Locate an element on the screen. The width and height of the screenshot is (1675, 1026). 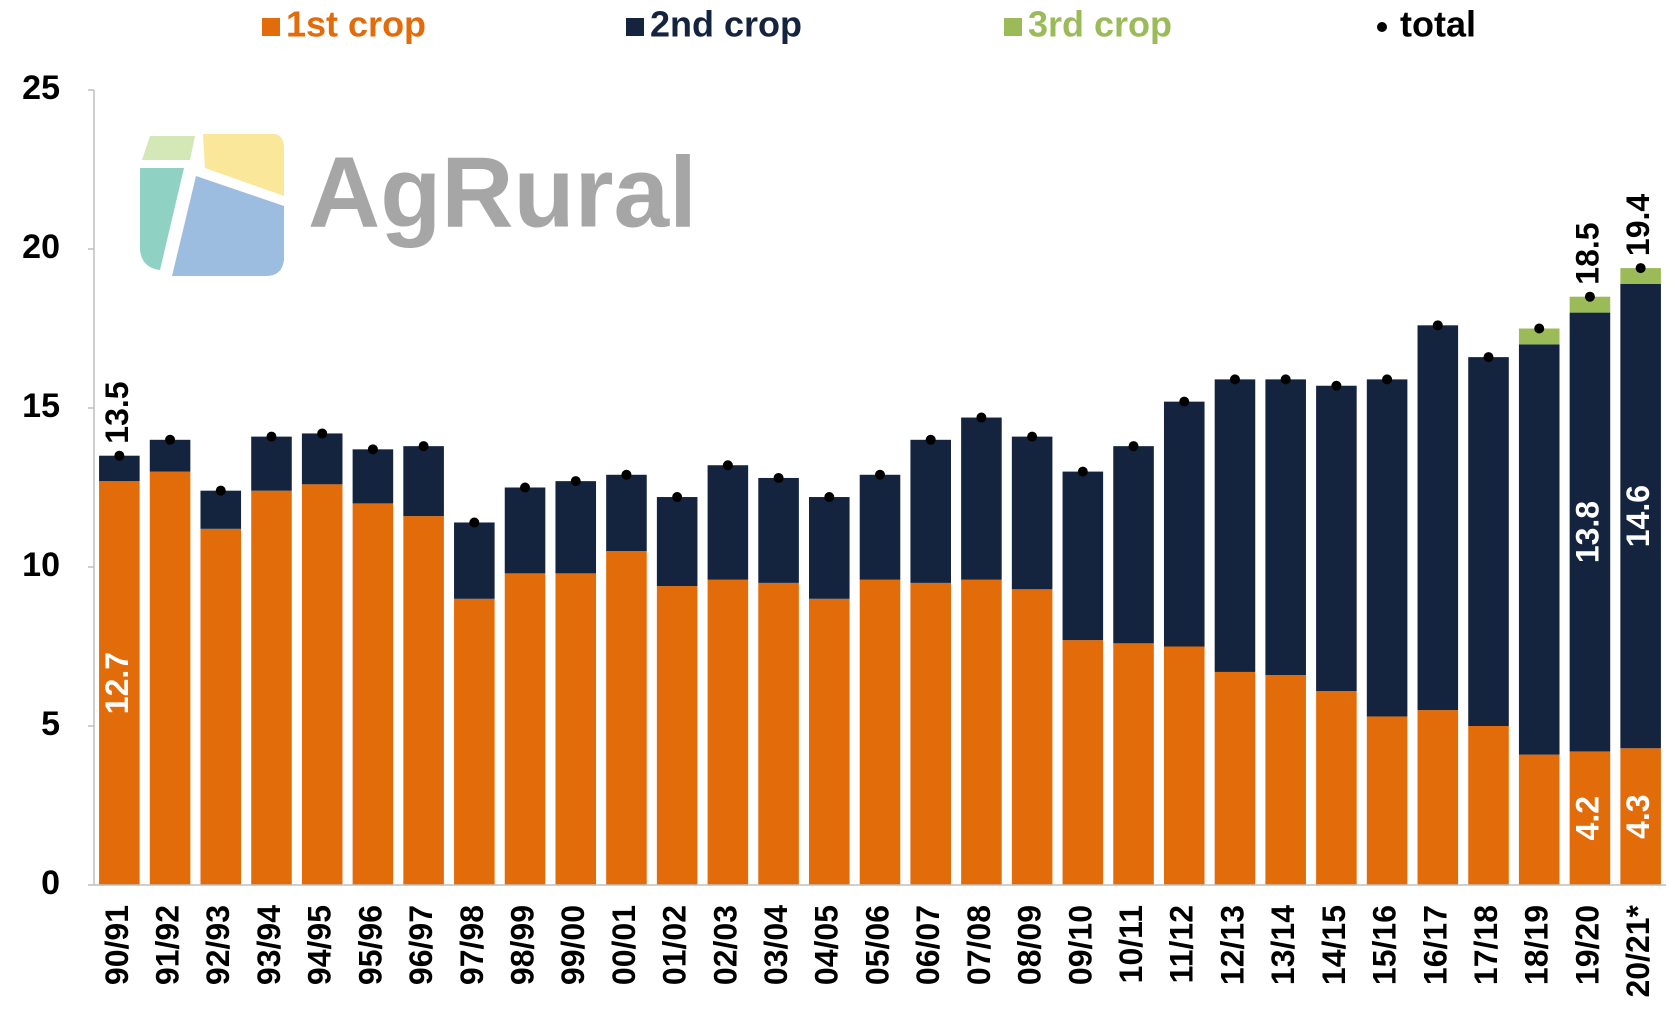
x-tick-label: 95/96 is located at coordinates (370, 945).